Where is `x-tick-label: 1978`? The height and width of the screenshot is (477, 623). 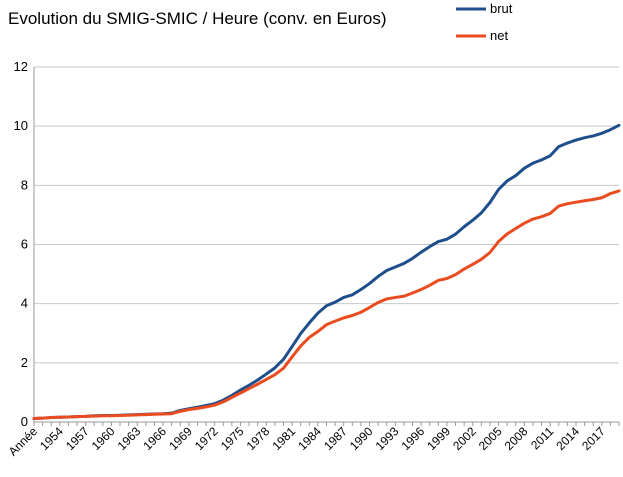
x-tick-label: 1978 is located at coordinates (258, 438).